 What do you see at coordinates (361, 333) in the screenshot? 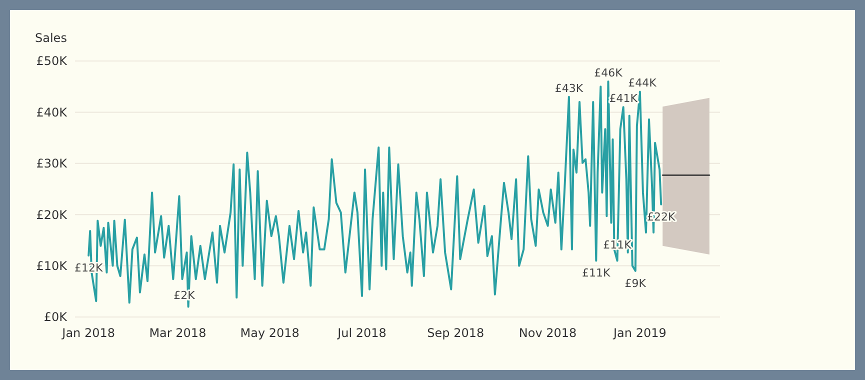
I see `x-tick-label: Jul 2018` at bounding box center [361, 333].